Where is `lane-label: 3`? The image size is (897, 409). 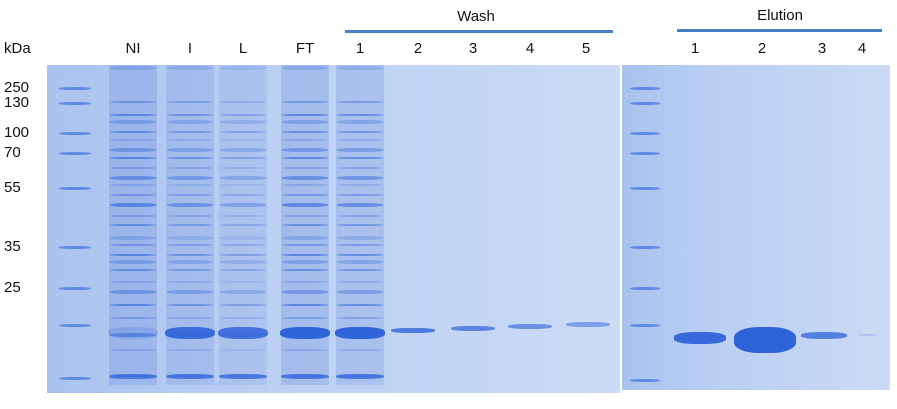 lane-label: 3 is located at coordinates (822, 48).